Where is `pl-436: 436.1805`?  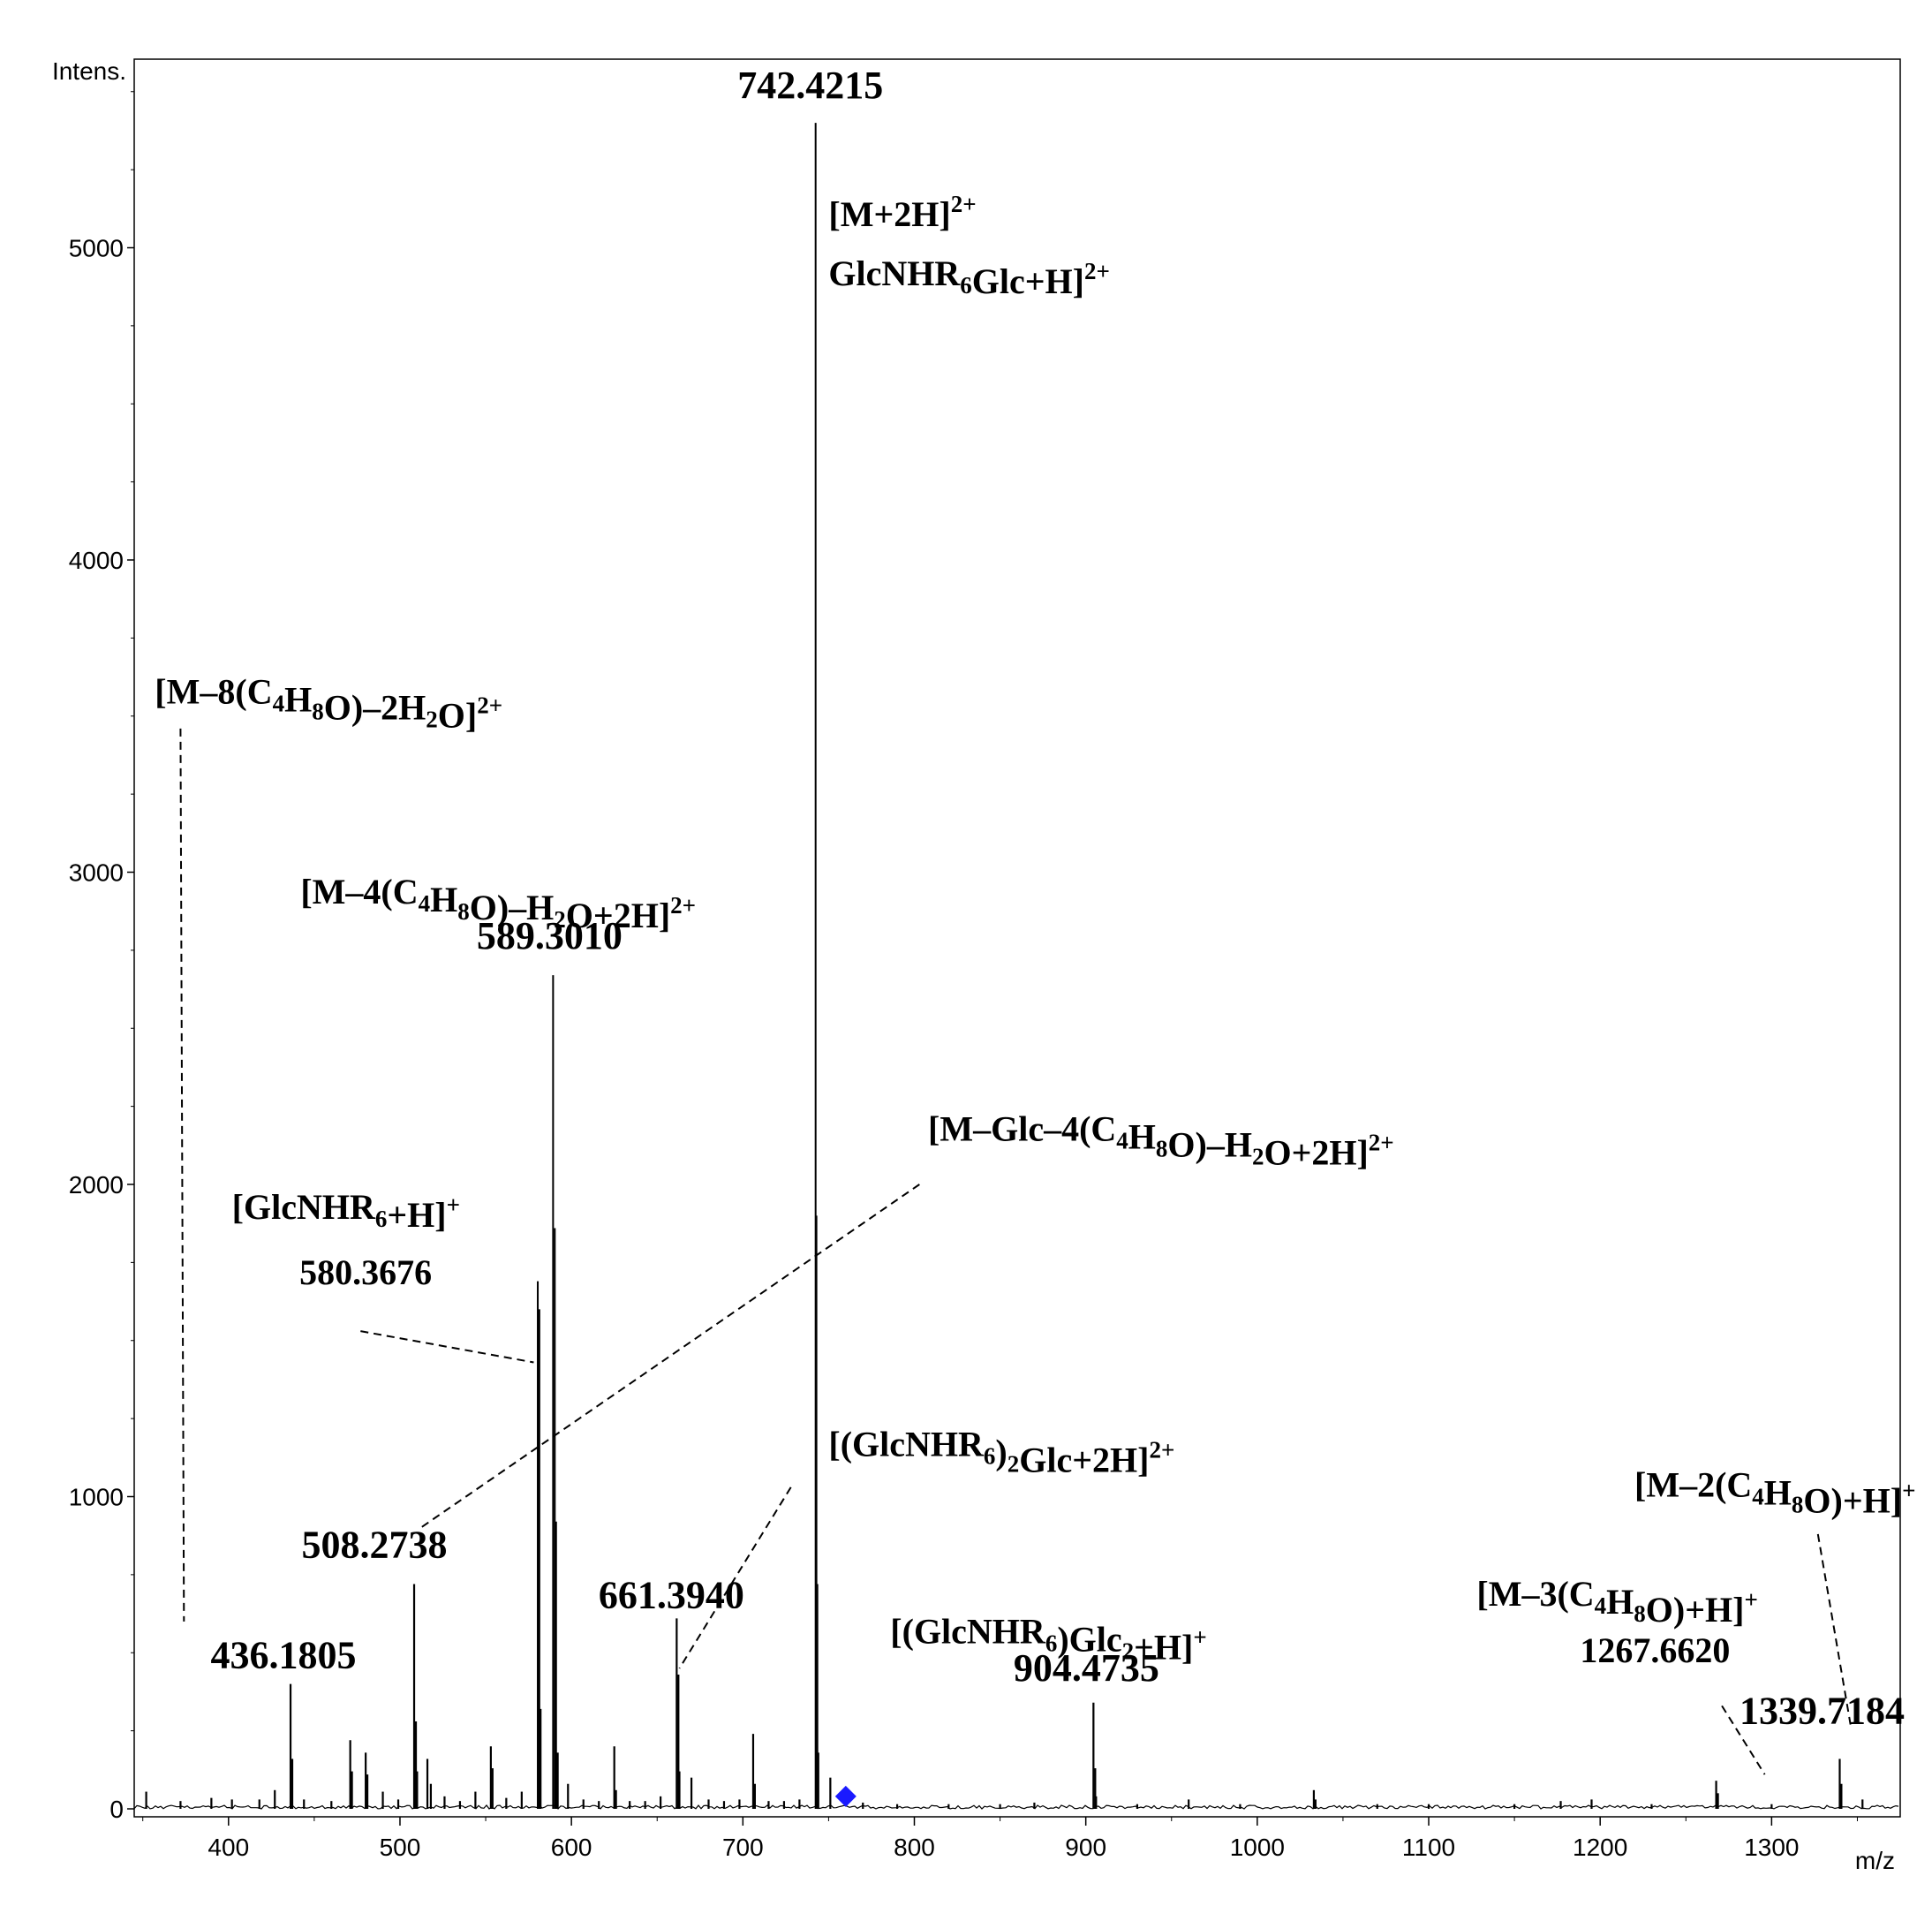 pl-436: 436.1805 is located at coordinates (284, 1656).